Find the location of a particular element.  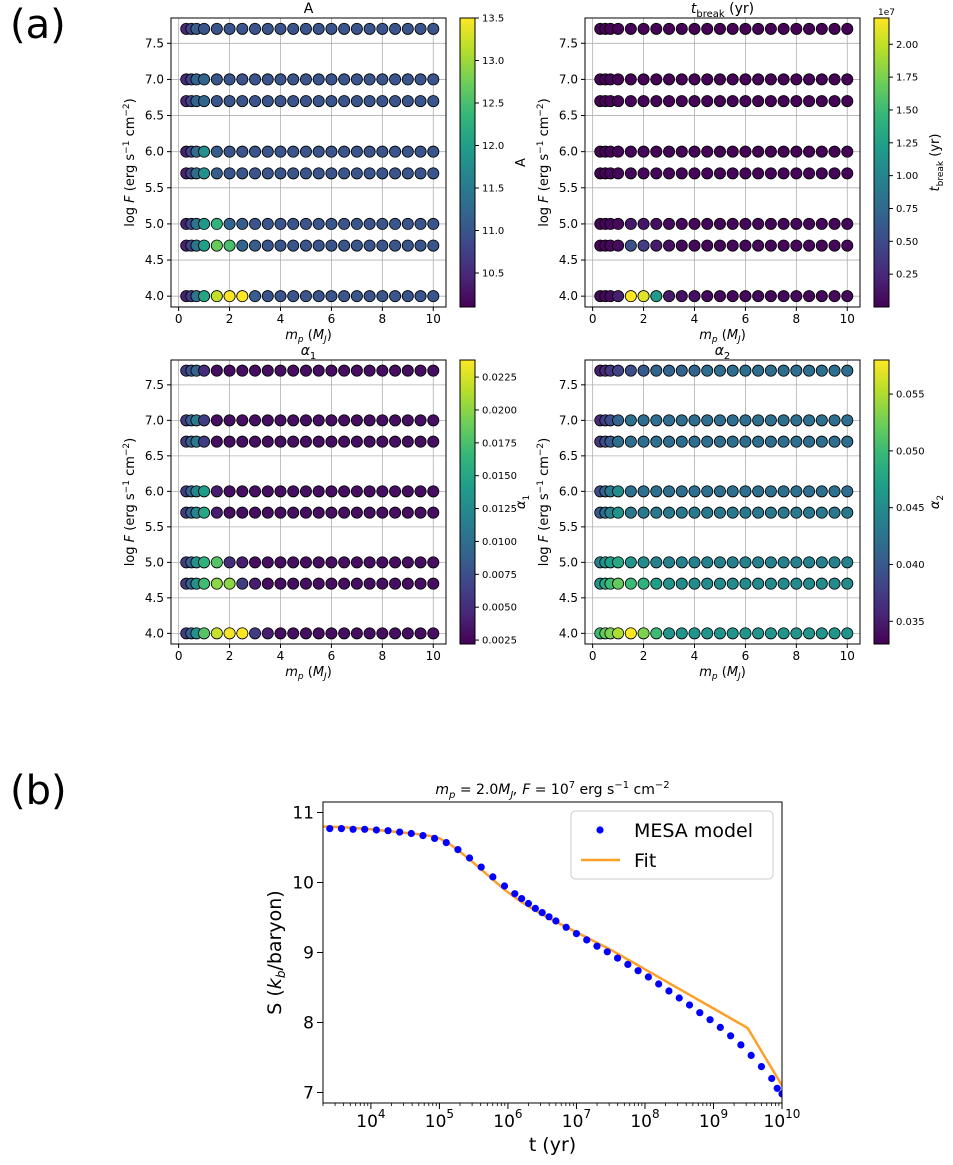

colorbar-tick-label: 0.0225 is located at coordinates (499, 378).